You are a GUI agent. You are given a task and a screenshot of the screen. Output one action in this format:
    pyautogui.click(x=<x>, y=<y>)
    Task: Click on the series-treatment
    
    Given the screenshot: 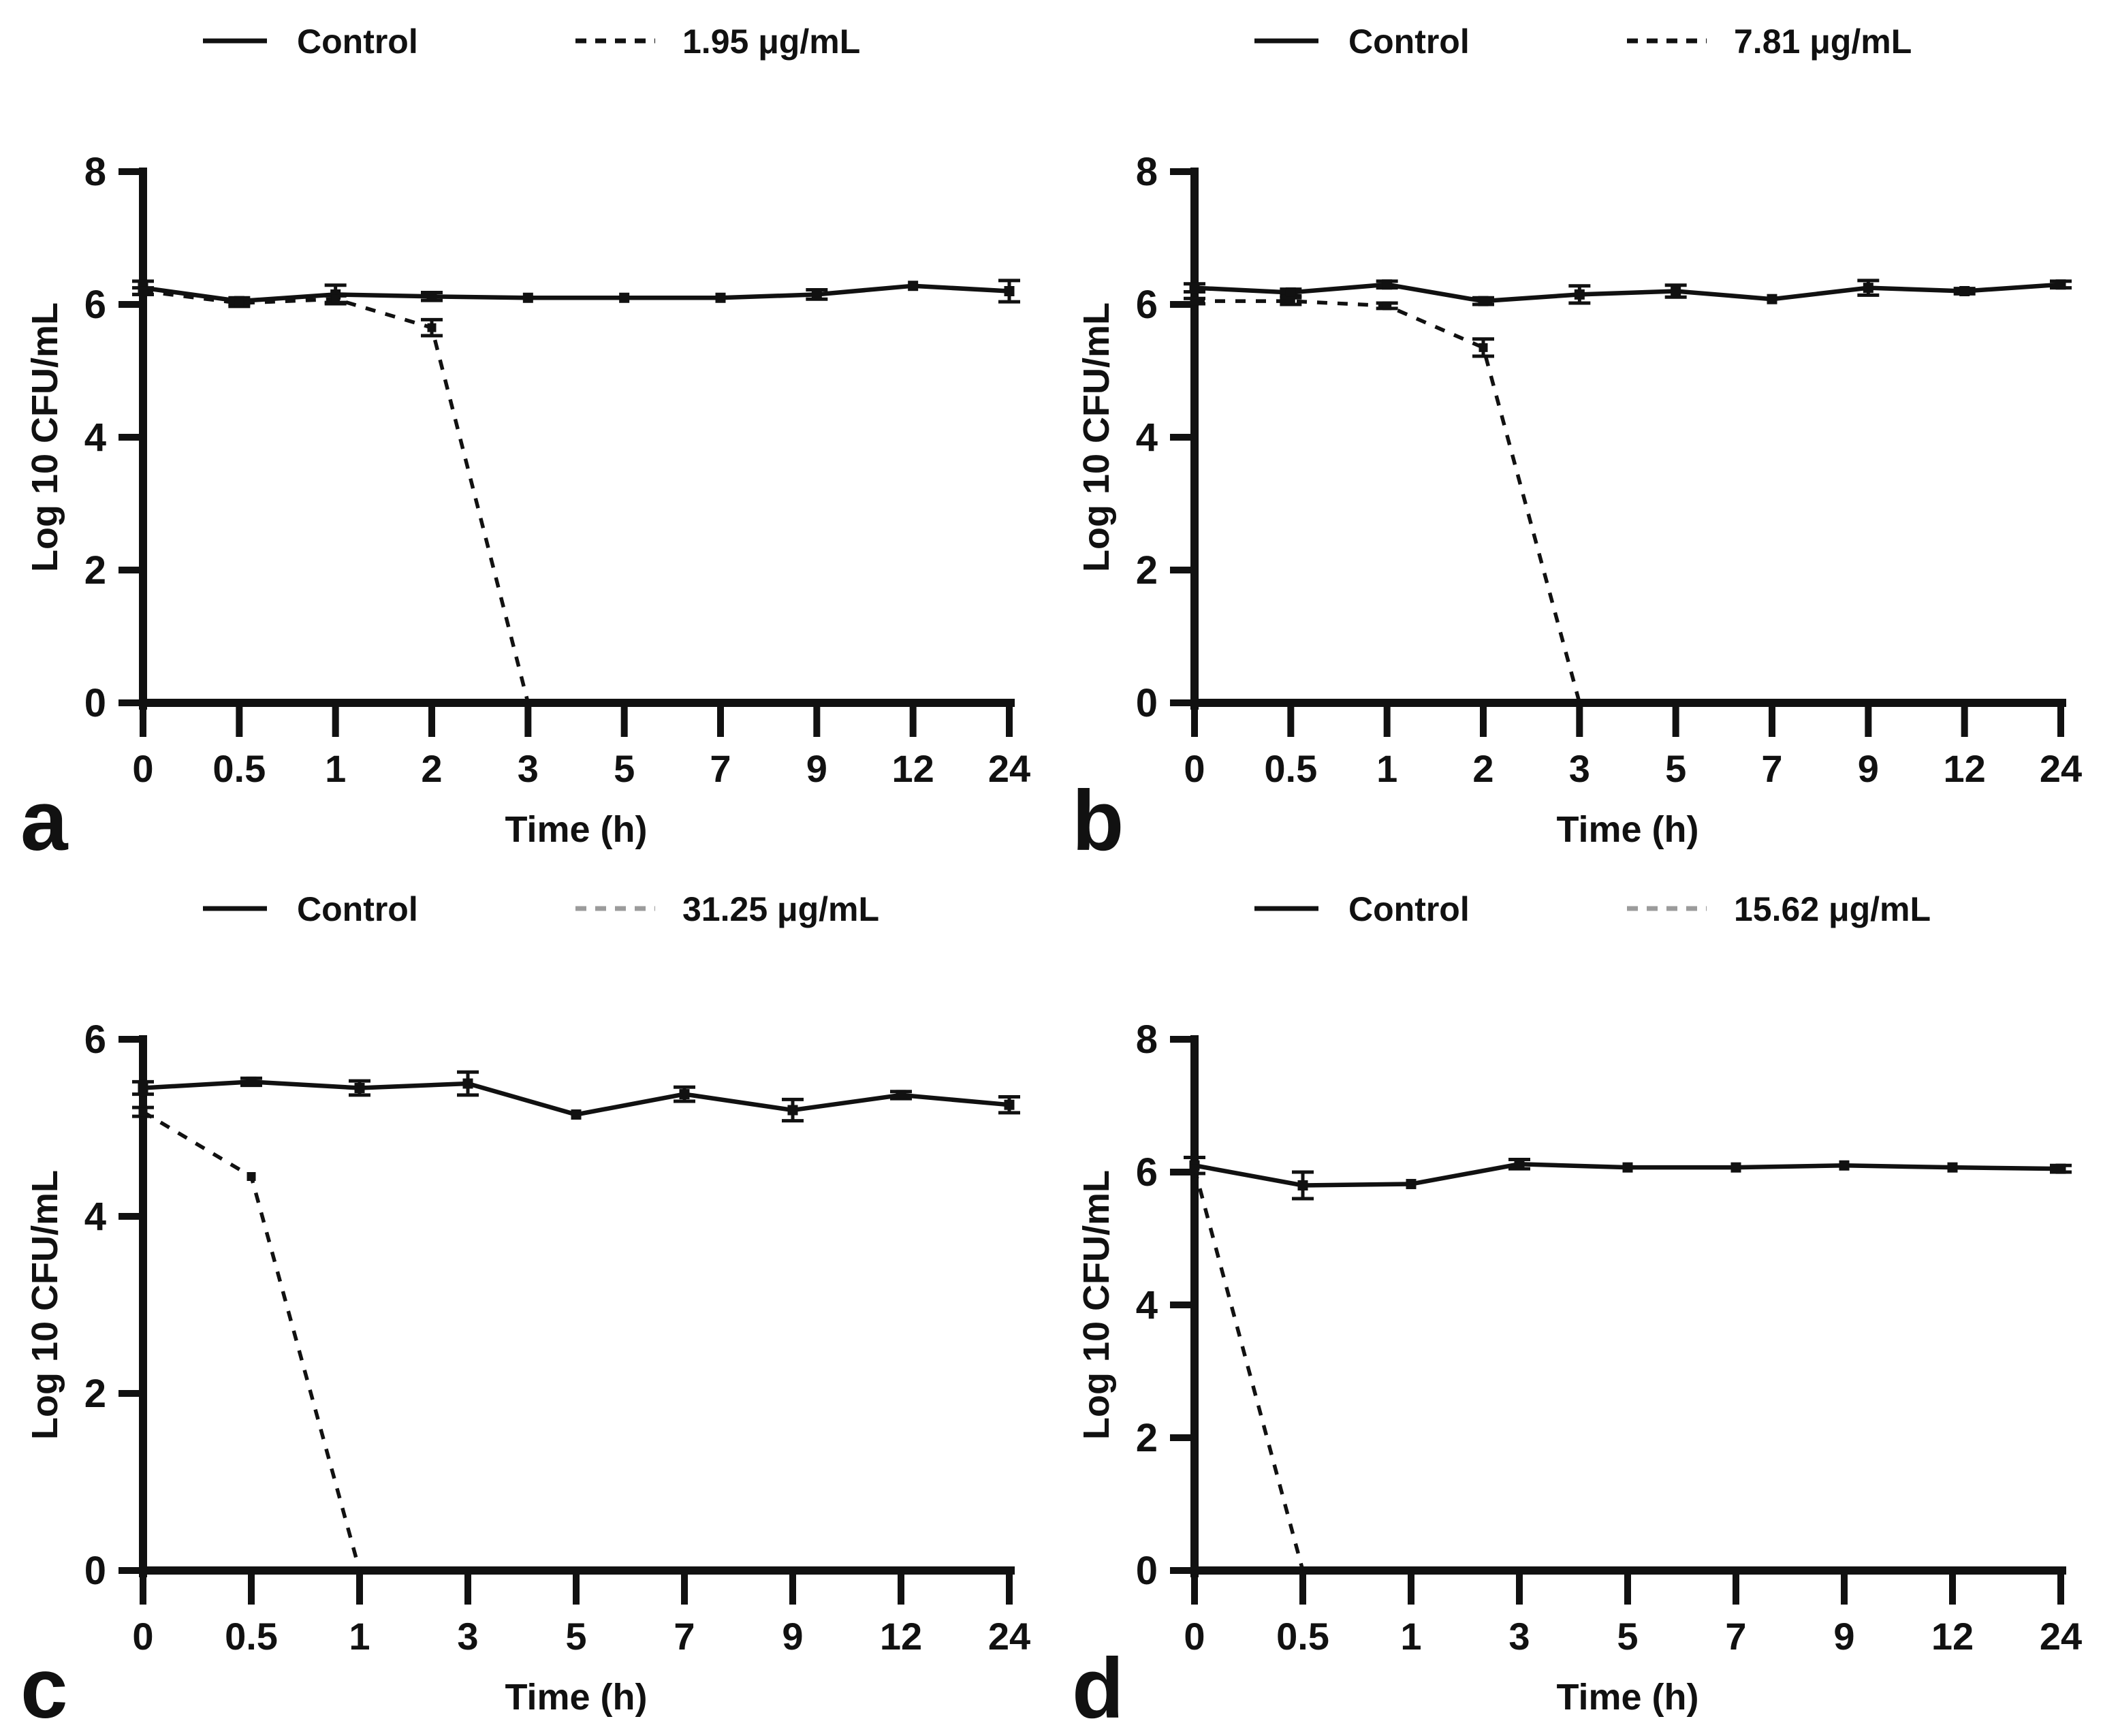 What is the action you would take?
    pyautogui.click(x=1382, y=500)
    